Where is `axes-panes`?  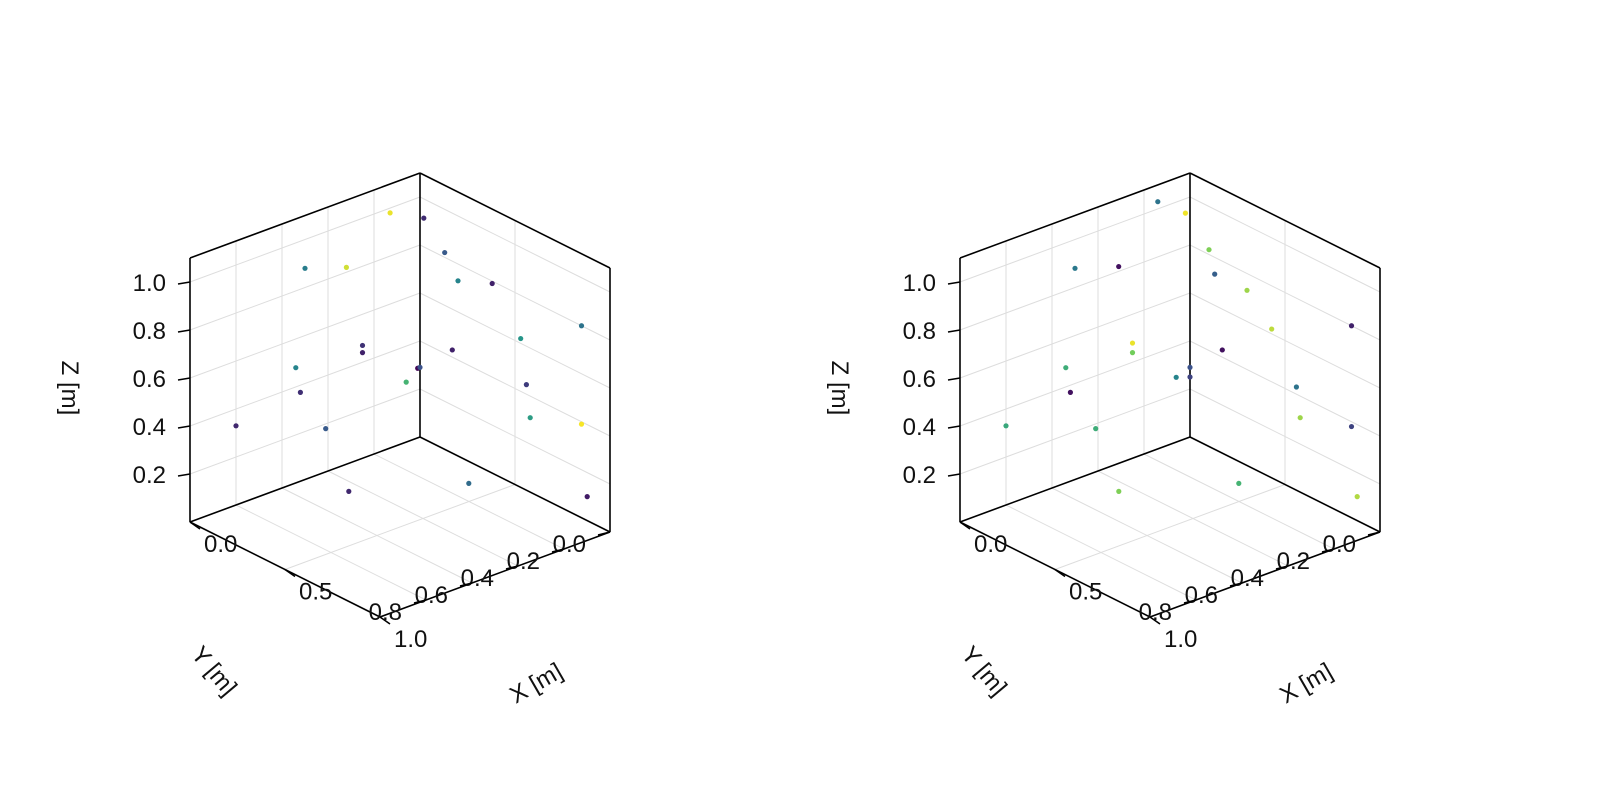
axes-panes is located at coordinates (1170, 395).